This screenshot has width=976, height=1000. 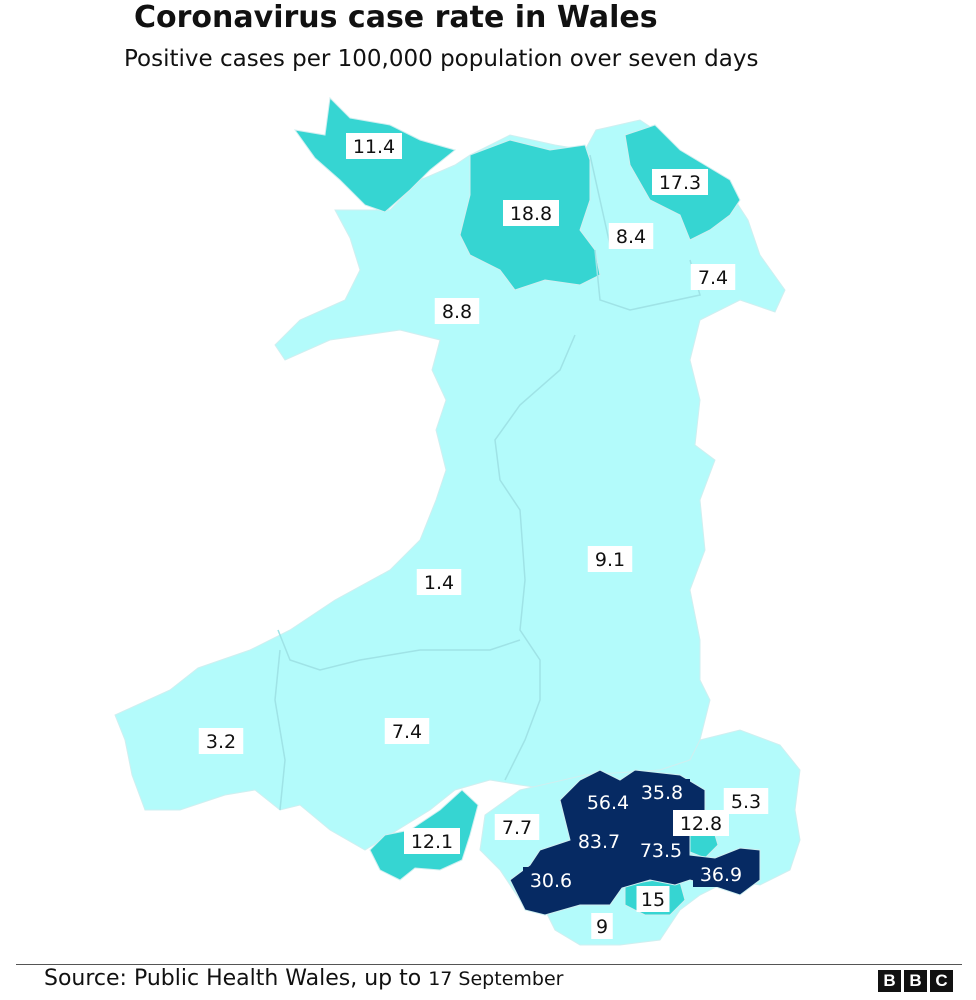 I want to click on region-label-torfaen: 12.8, so click(x=701, y=823).